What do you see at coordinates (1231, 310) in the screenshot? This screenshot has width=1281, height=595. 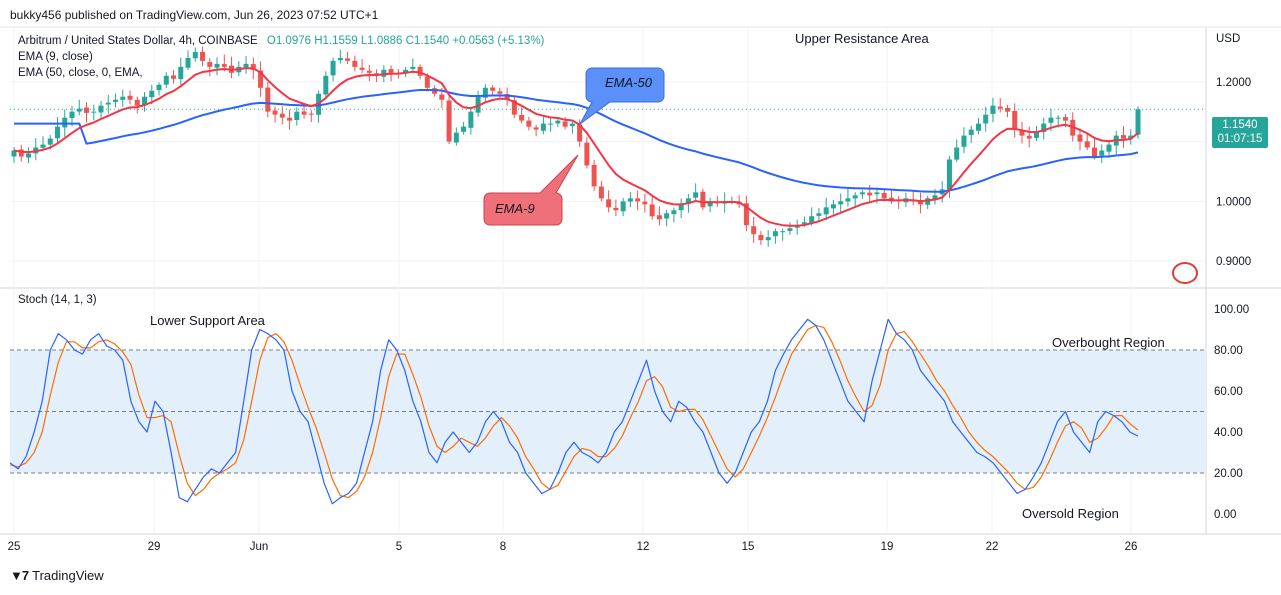 I see `stoch-tick-label: 100.00` at bounding box center [1231, 310].